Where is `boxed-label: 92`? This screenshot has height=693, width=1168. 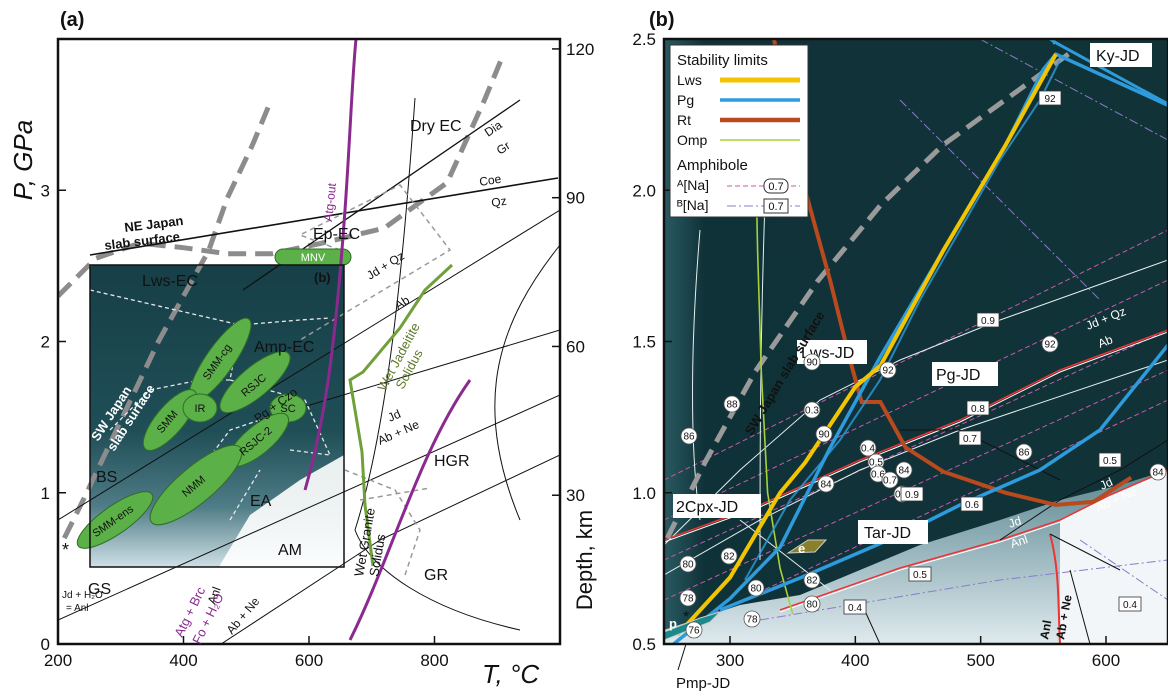 boxed-label: 92 is located at coordinates (1050, 98).